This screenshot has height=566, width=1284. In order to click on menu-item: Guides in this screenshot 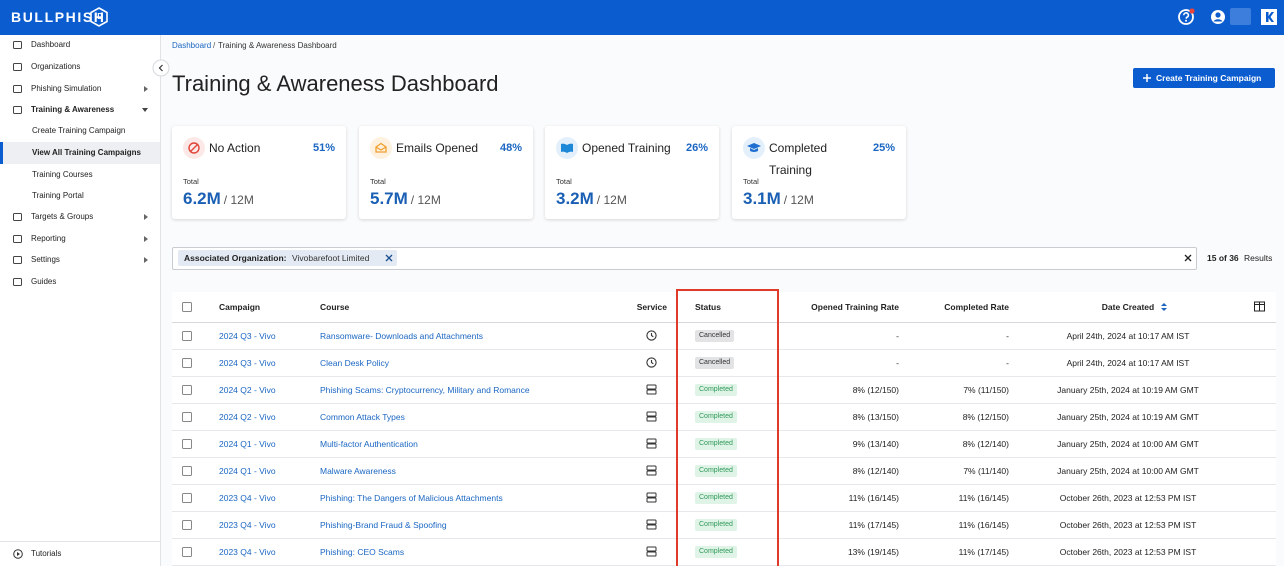, I will do `click(44, 281)`.